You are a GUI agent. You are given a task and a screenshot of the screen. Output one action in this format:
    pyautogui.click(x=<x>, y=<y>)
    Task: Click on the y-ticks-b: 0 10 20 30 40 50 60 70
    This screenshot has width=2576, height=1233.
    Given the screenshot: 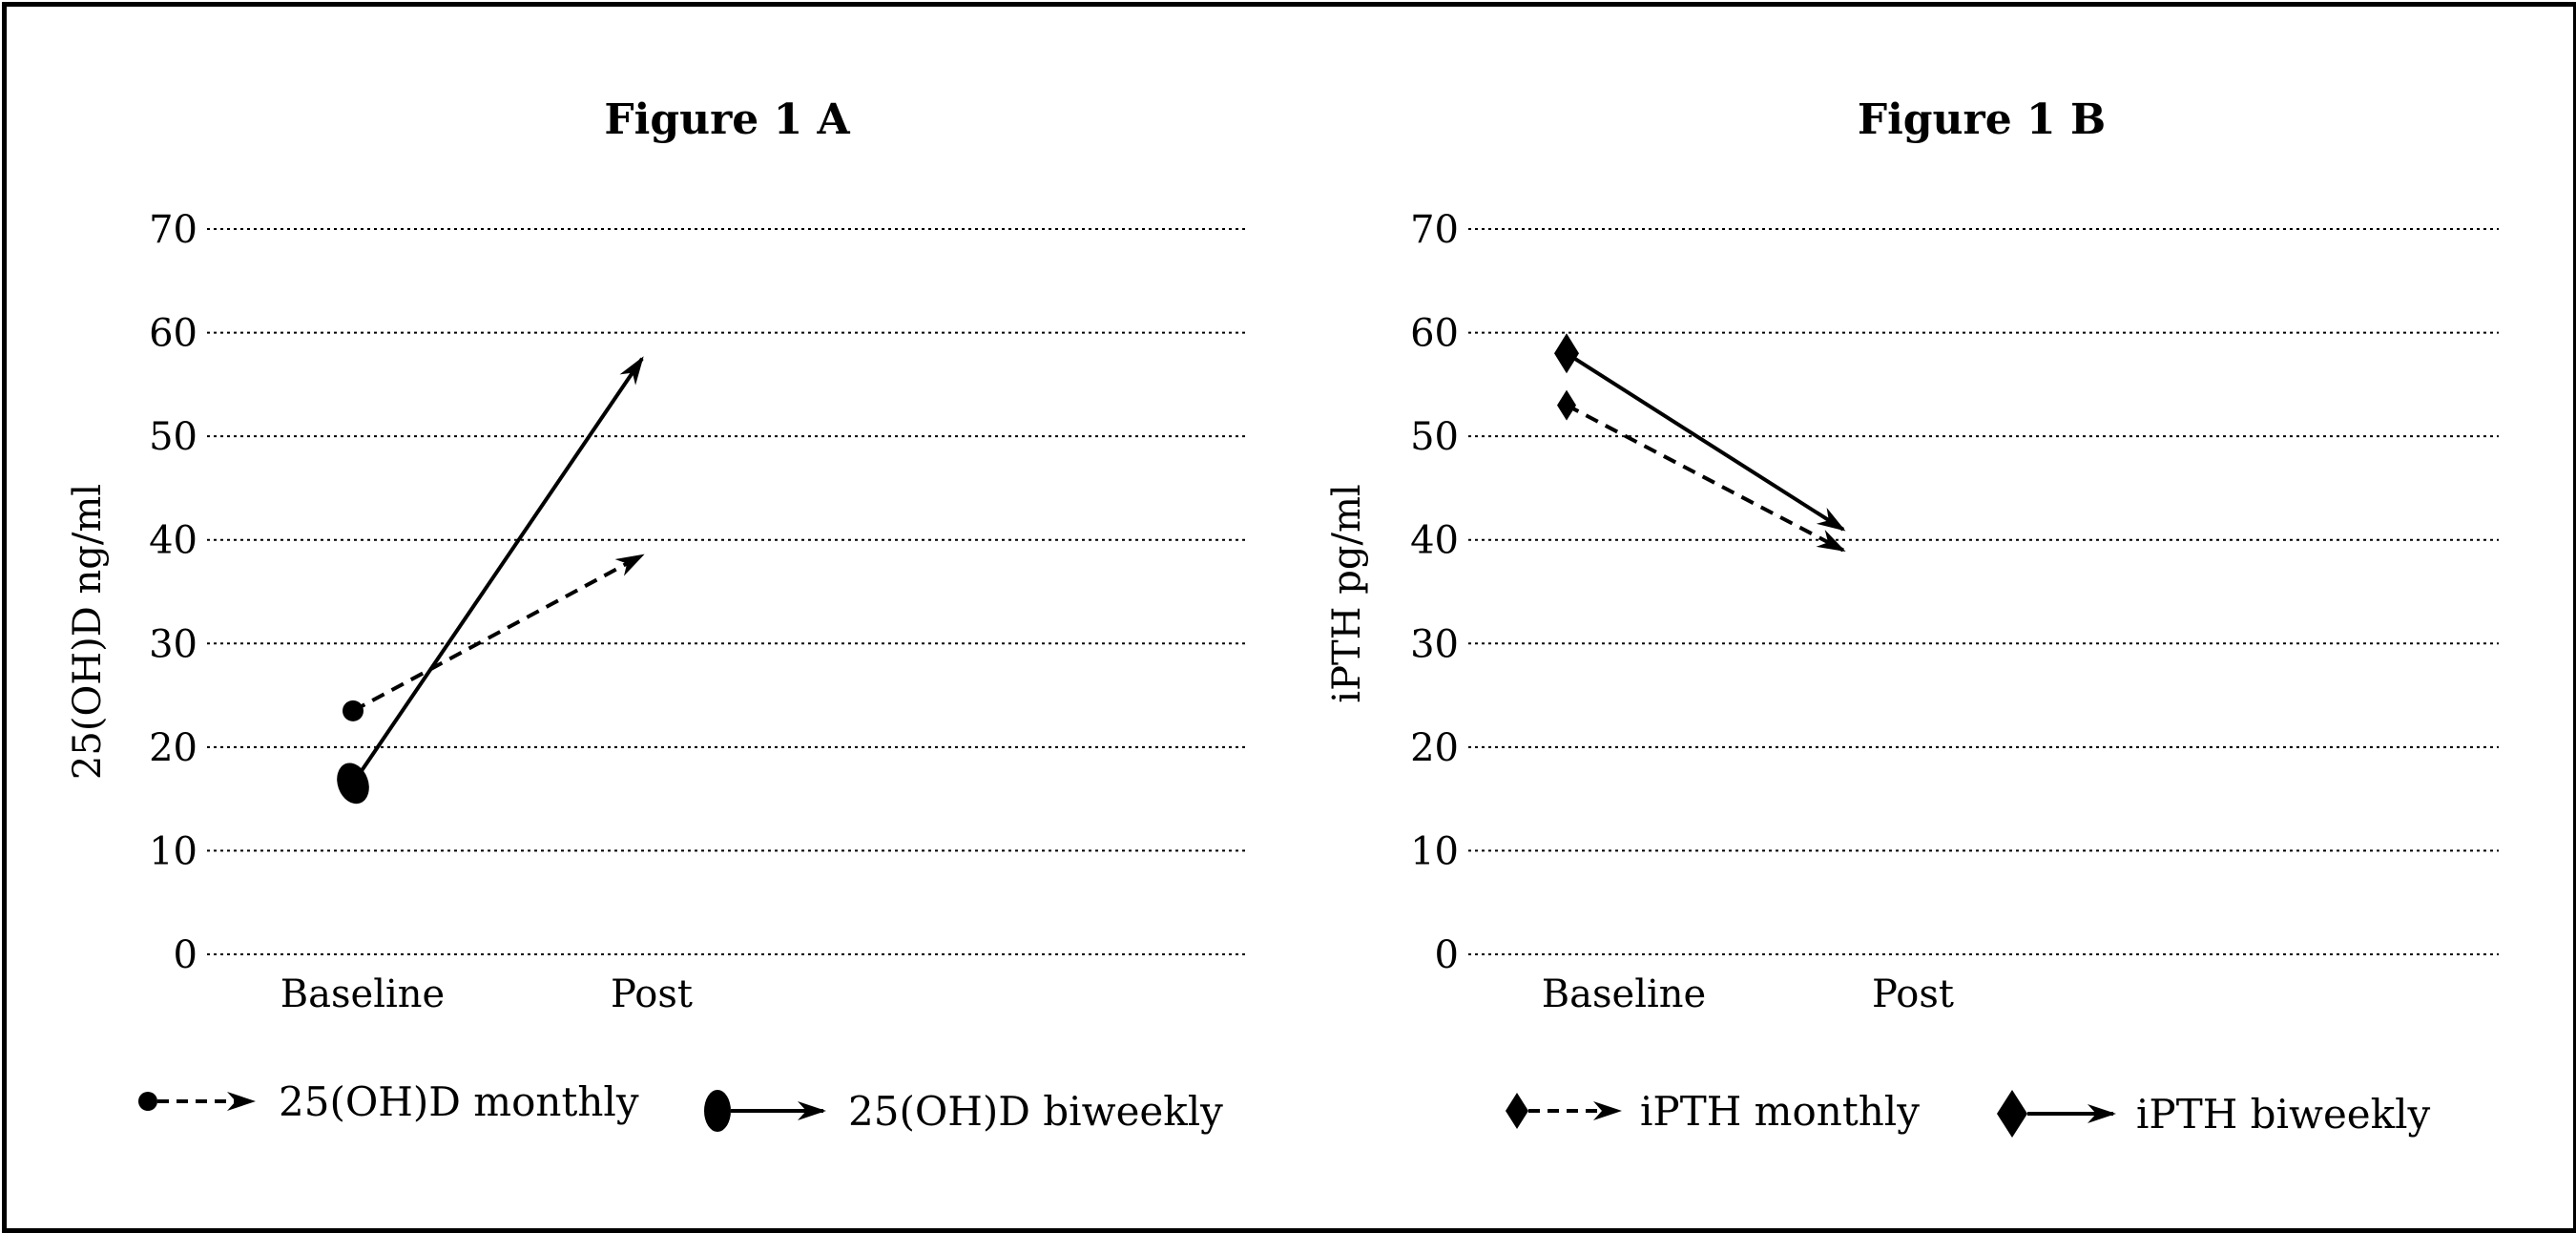 What is the action you would take?
    pyautogui.click(x=1434, y=592)
    